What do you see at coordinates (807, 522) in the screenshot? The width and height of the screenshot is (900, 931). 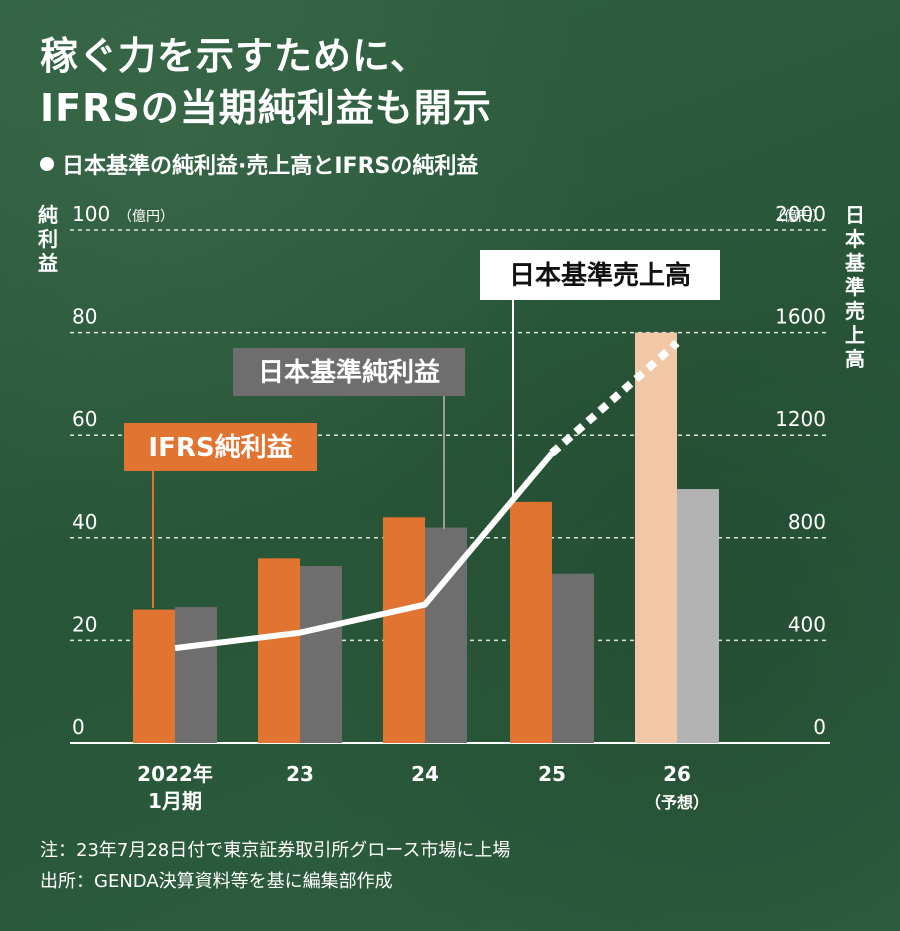 I see `right-tick-label: 800` at bounding box center [807, 522].